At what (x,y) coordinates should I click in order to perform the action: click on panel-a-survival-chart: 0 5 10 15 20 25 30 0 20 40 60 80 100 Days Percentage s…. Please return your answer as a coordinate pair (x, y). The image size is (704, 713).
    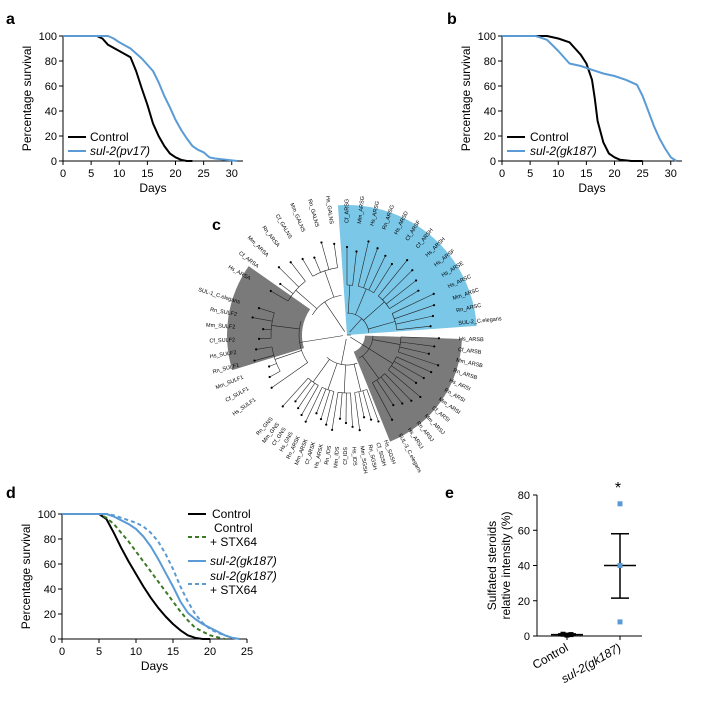
    Looking at the image, I should click on (131, 113).